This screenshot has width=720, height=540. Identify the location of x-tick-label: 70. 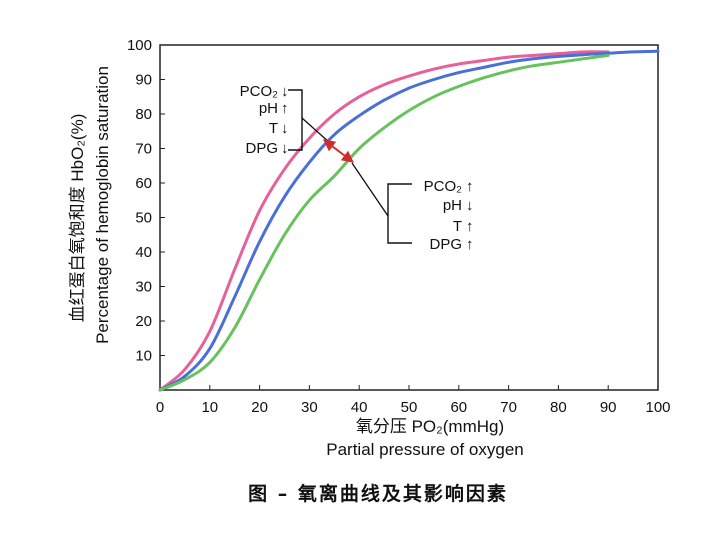
(508, 407).